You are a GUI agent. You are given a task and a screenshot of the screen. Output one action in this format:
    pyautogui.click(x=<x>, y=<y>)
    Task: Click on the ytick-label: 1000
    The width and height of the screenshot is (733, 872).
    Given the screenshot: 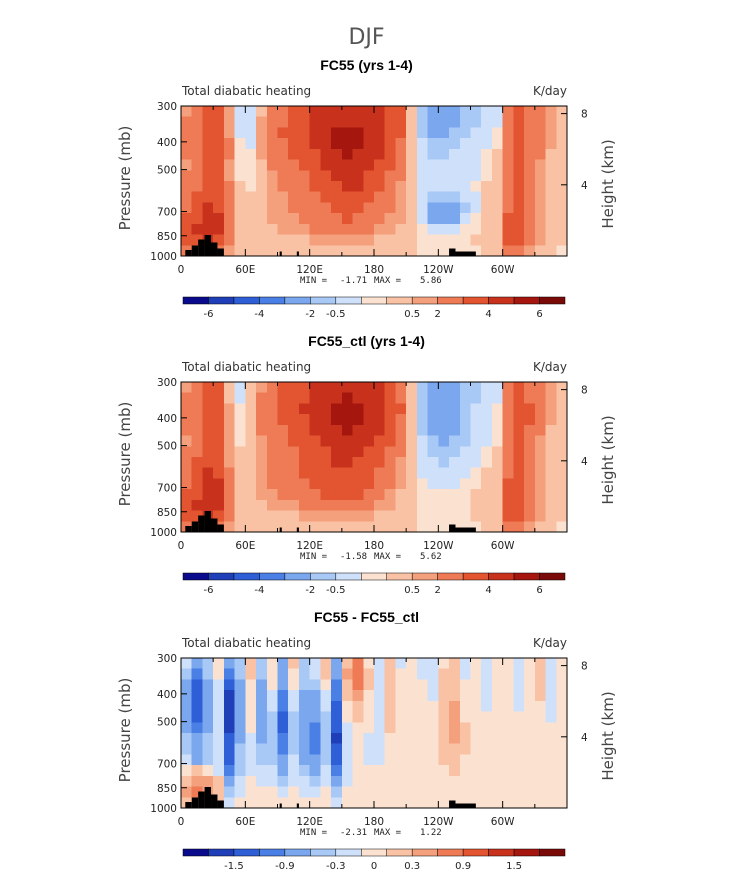 What is the action you would take?
    pyautogui.click(x=163, y=257)
    